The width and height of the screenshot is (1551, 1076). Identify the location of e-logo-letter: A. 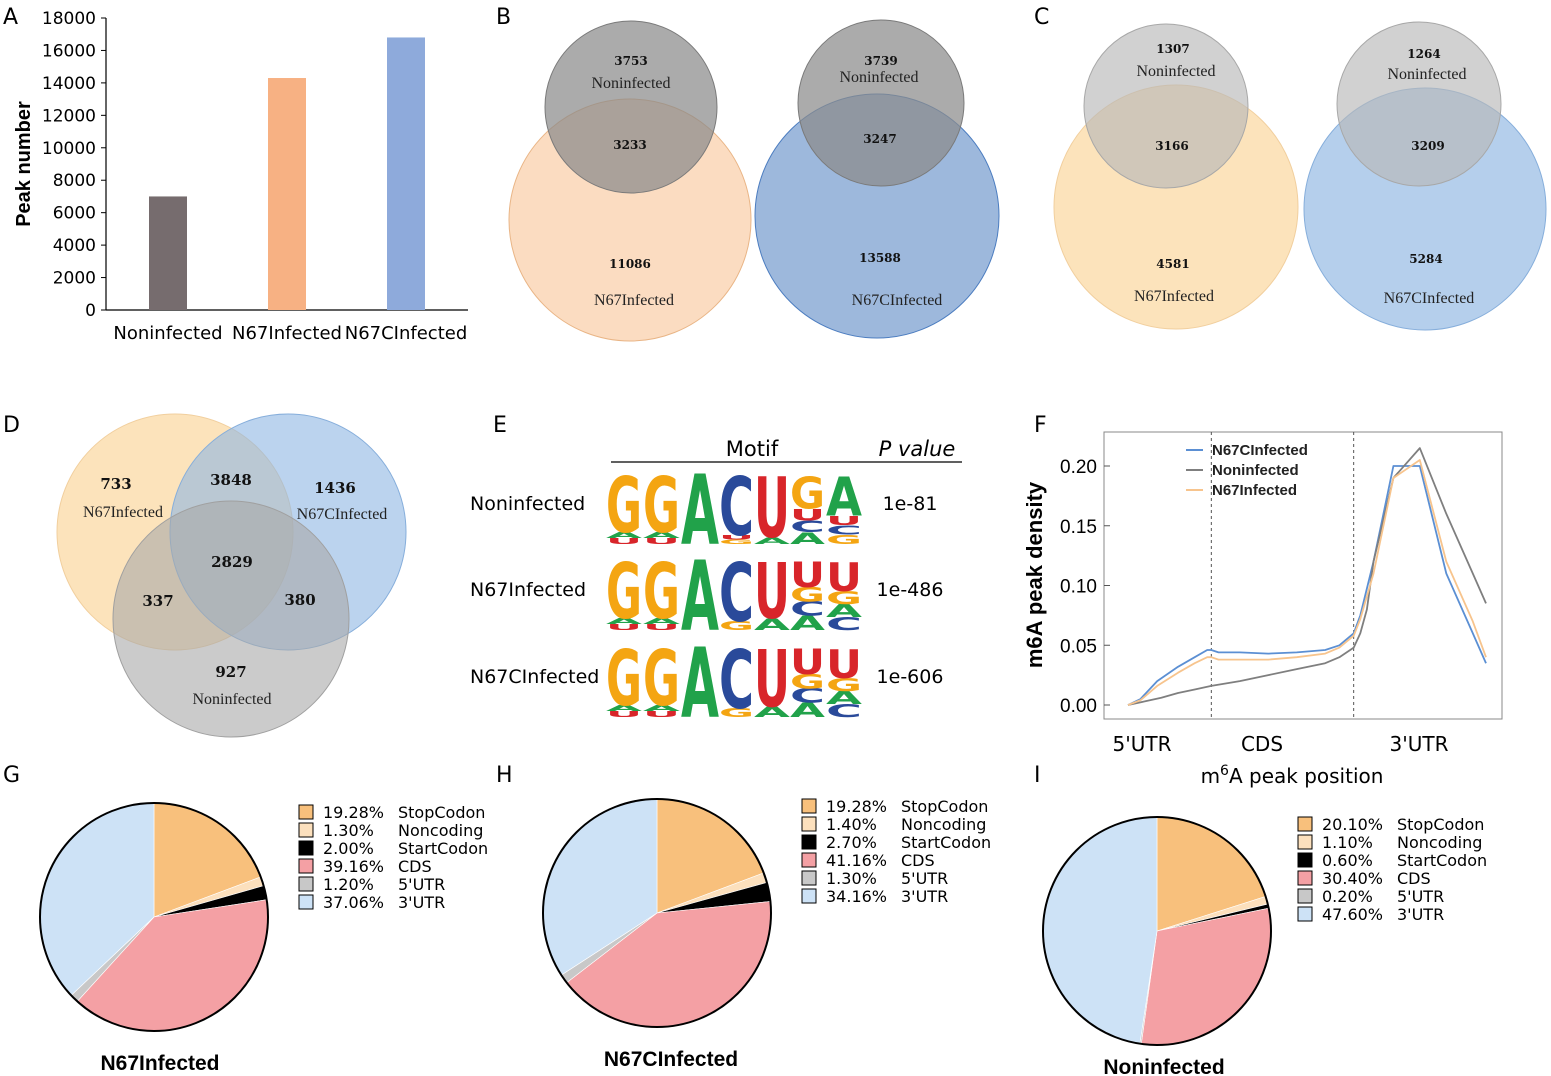
(700, 597).